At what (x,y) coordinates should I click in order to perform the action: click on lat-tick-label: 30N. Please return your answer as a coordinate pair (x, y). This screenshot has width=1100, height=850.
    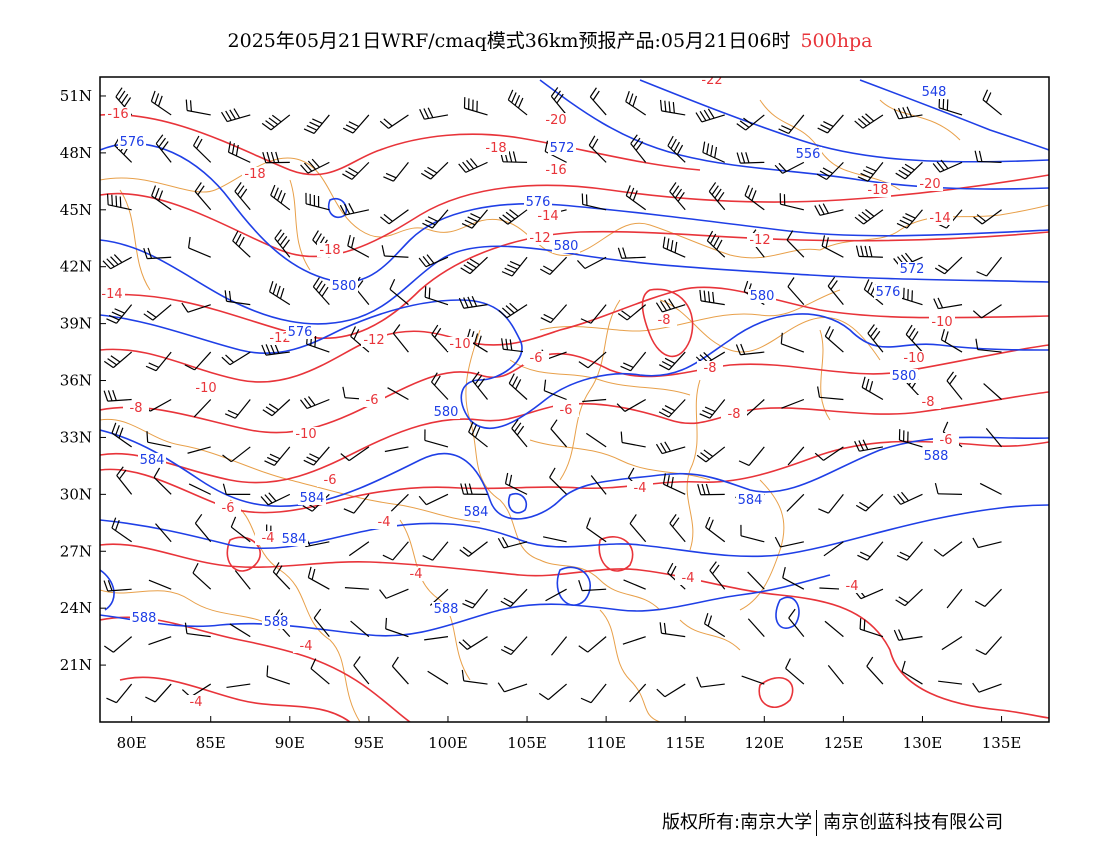
    Looking at the image, I should click on (76, 494).